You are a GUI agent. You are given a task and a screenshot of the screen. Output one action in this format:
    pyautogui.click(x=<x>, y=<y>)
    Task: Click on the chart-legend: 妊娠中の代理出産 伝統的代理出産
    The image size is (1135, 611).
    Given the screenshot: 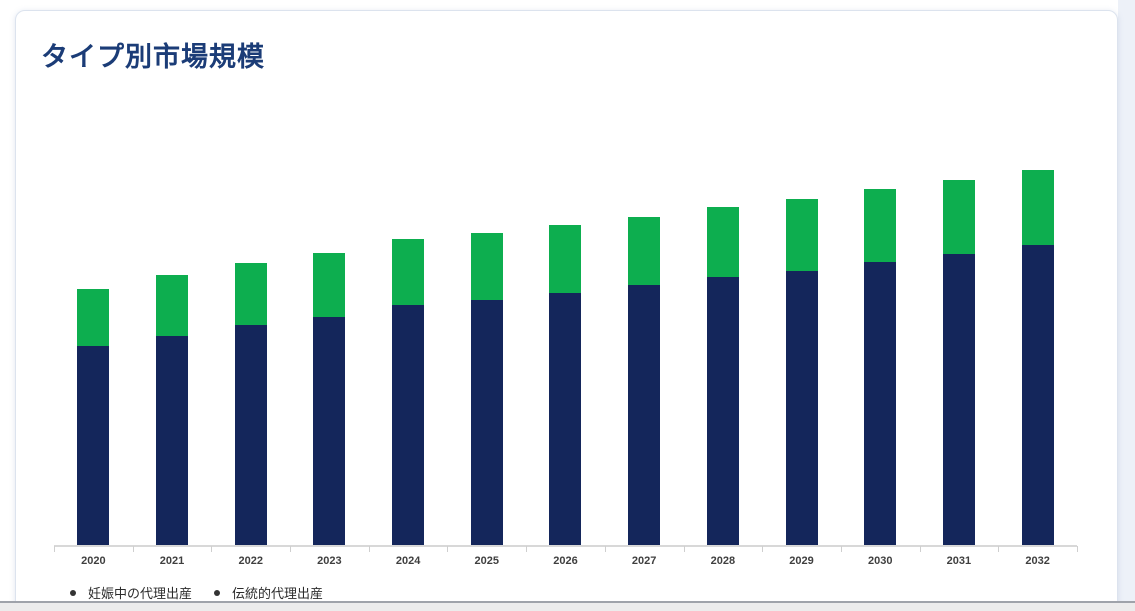 What is the action you would take?
    pyautogui.click(x=196, y=592)
    